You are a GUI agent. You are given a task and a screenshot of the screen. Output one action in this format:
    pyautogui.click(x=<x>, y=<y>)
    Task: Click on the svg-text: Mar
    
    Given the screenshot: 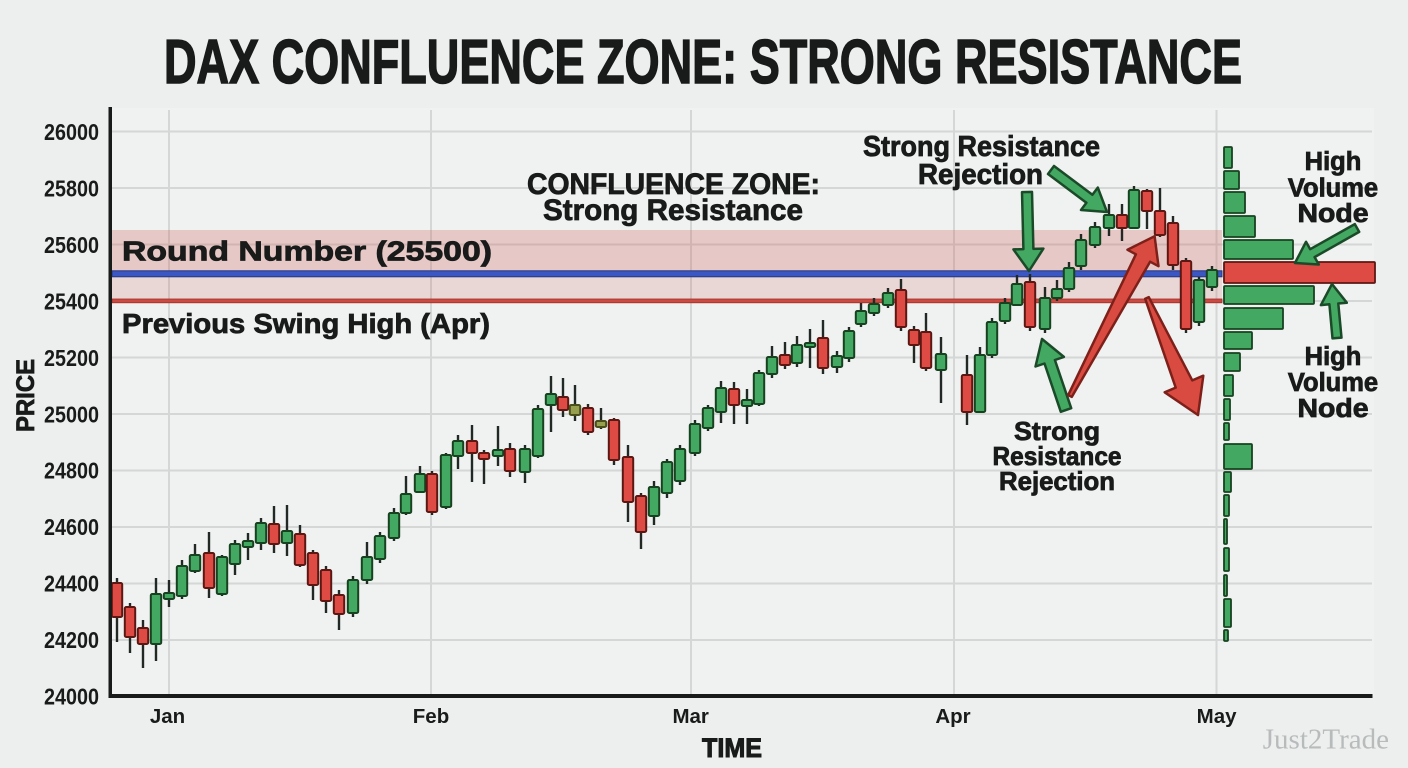 What is the action you would take?
    pyautogui.click(x=690, y=716)
    